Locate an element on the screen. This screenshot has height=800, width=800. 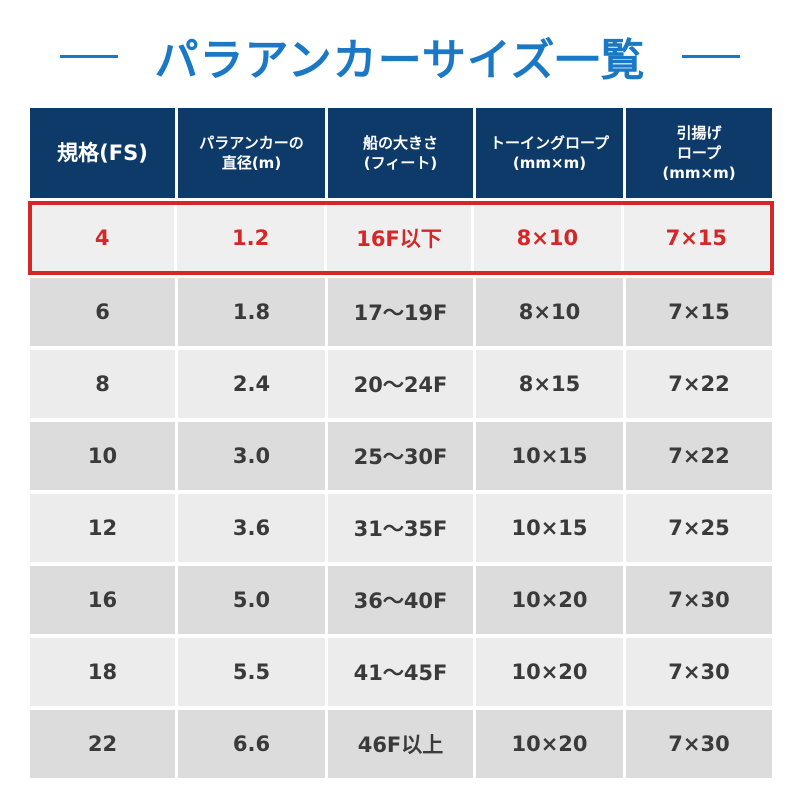
table-row: 16 5.0 36〜40F 10×20 7×30 is located at coordinates (401, 600).